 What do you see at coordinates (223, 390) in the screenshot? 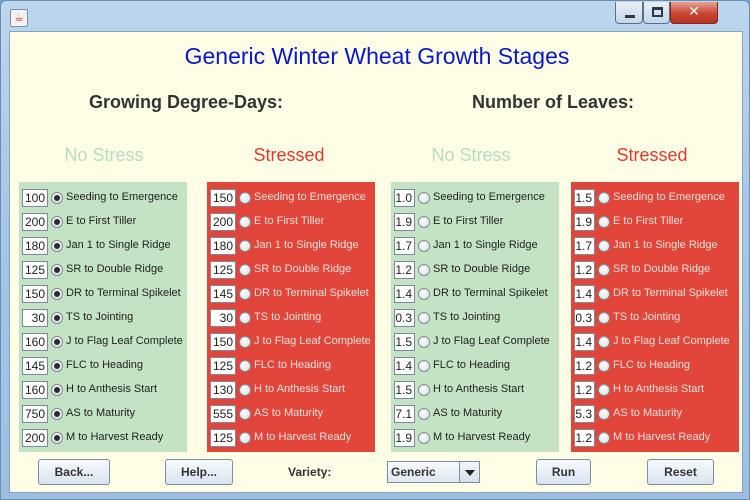
I see `stage-value-field: 130` at bounding box center [223, 390].